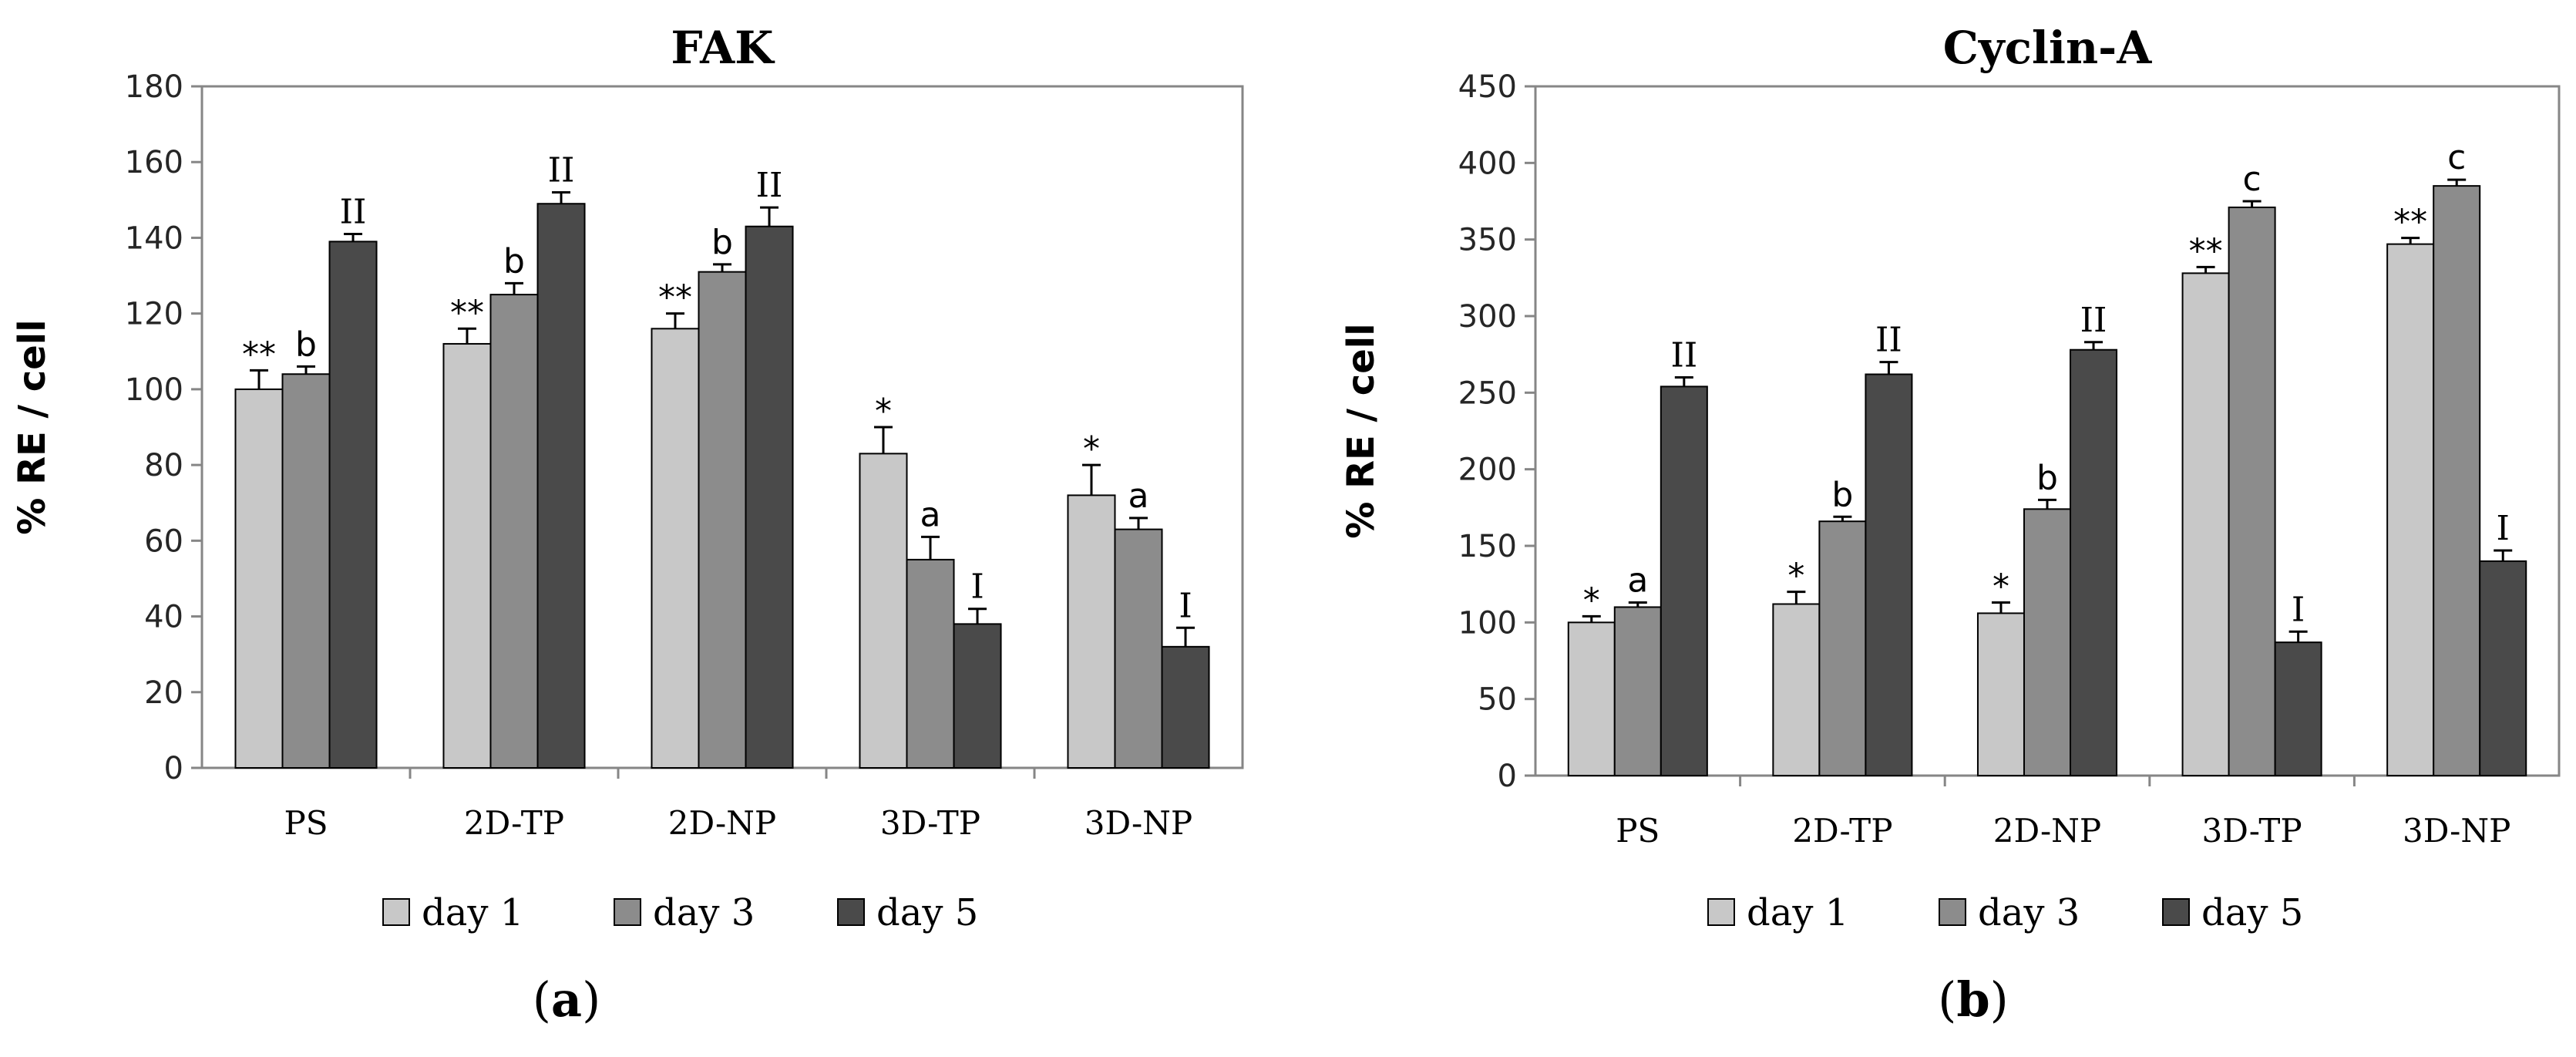 This screenshot has width=2576, height=1057. Describe the element at coordinates (2252, 912) in the screenshot. I see `legend-label-day5: day 5` at that location.